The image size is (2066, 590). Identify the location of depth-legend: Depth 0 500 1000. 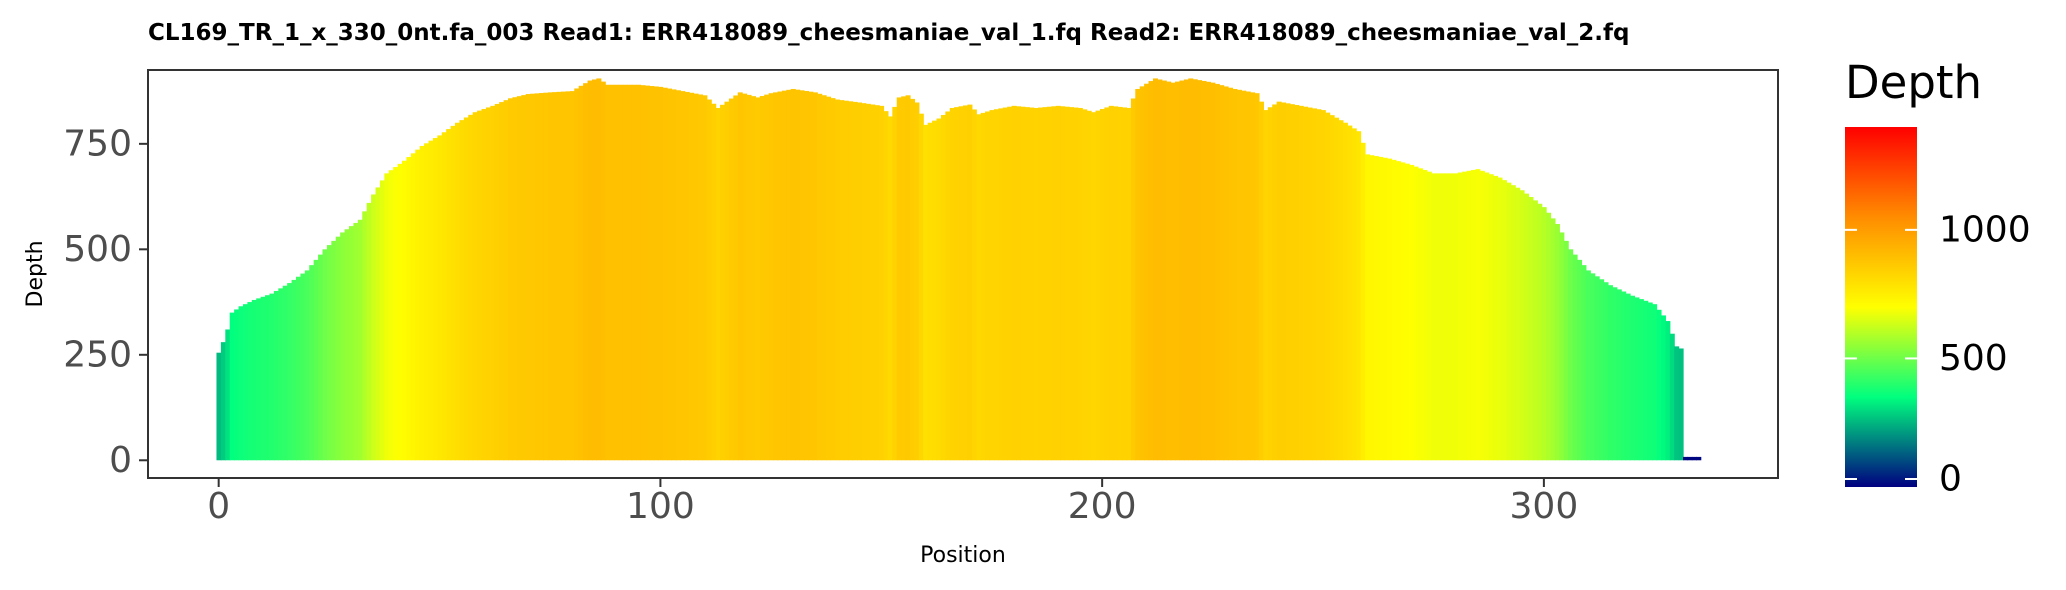
(1938, 278).